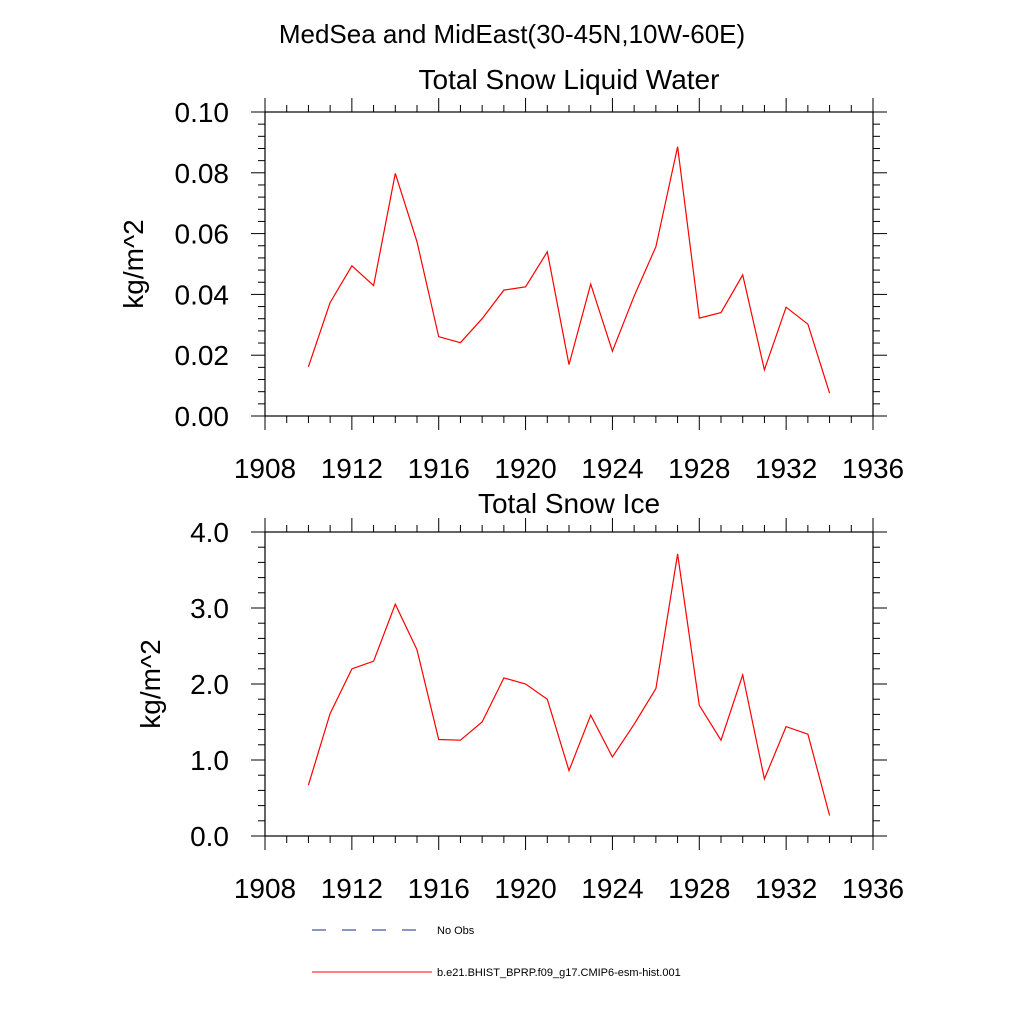  Describe the element at coordinates (202, 355) in the screenshot. I see `y-tick-label: 0.02` at that location.